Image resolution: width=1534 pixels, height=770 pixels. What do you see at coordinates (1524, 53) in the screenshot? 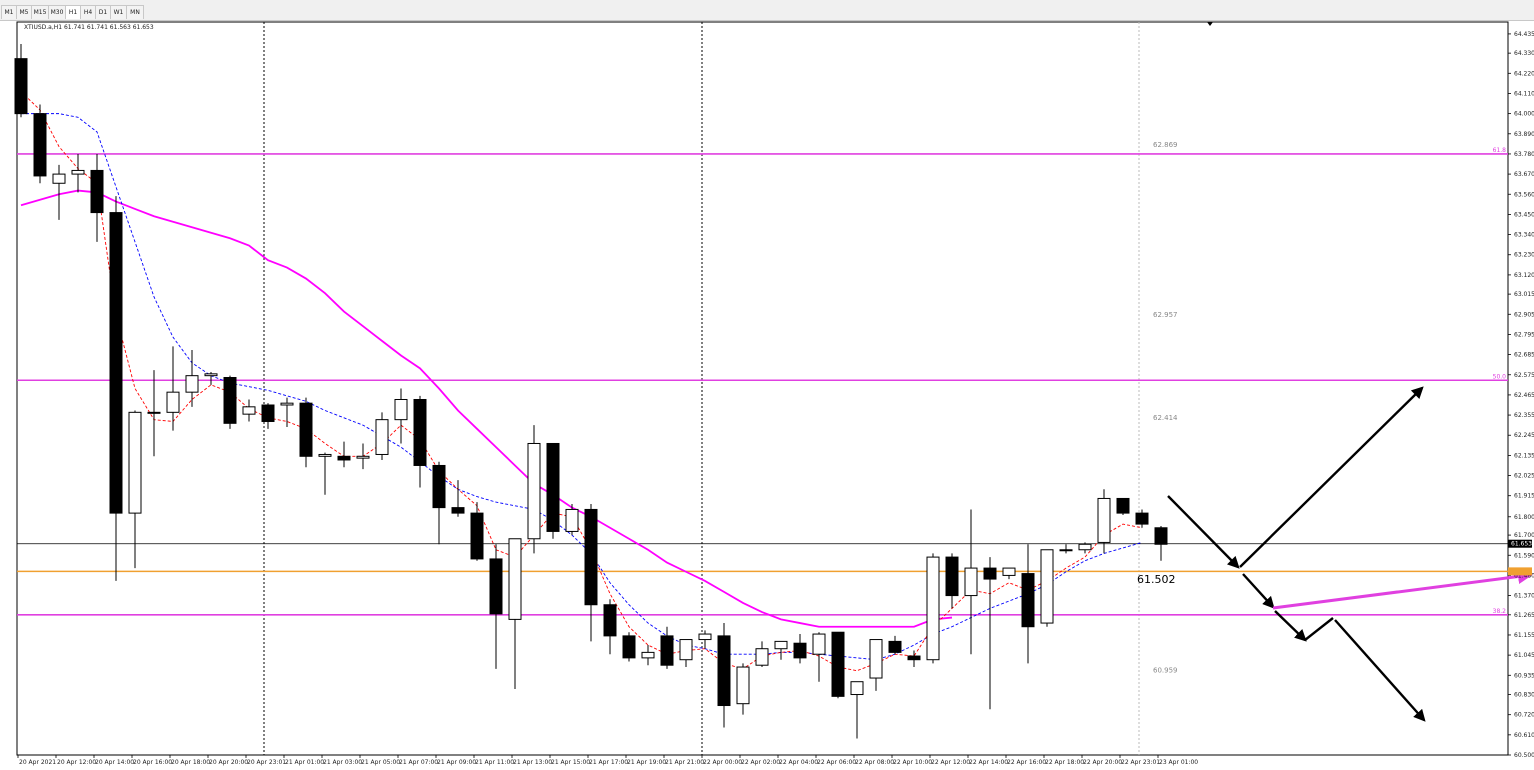
I see `price-tick-label-1: 64.330` at bounding box center [1524, 53].